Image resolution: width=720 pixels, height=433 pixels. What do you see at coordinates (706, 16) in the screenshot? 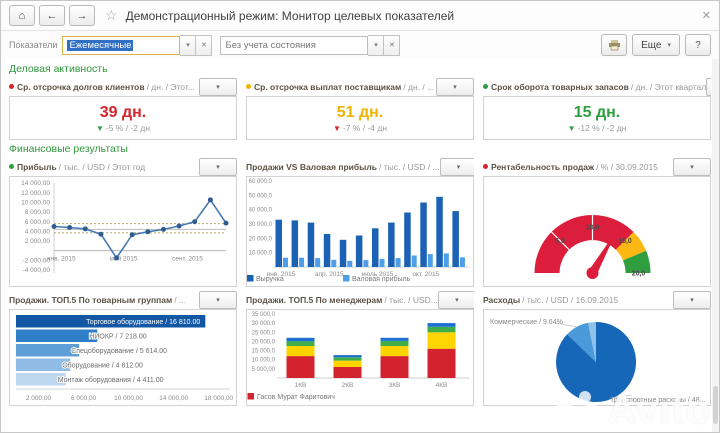
I see `close-icon: ✕` at bounding box center [706, 16].